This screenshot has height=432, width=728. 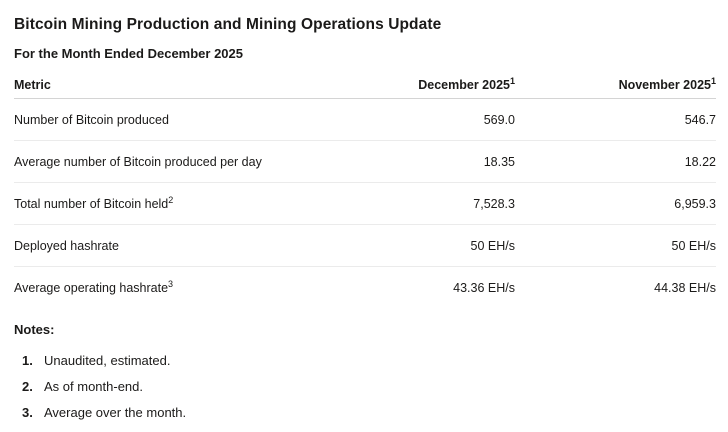 I want to click on list-item: 2. As of month-end., so click(x=369, y=387).